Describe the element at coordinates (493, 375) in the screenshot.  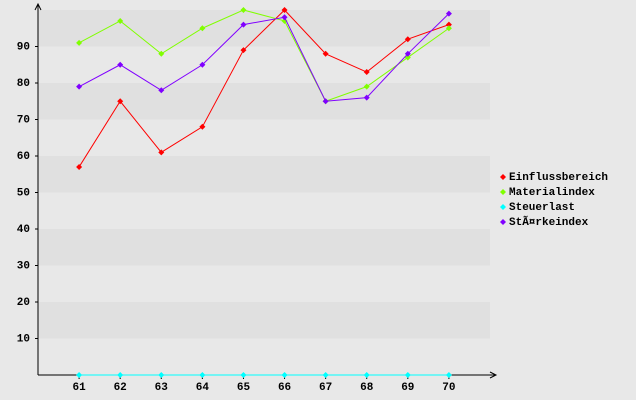
I see `x-axis-arrow` at that location.